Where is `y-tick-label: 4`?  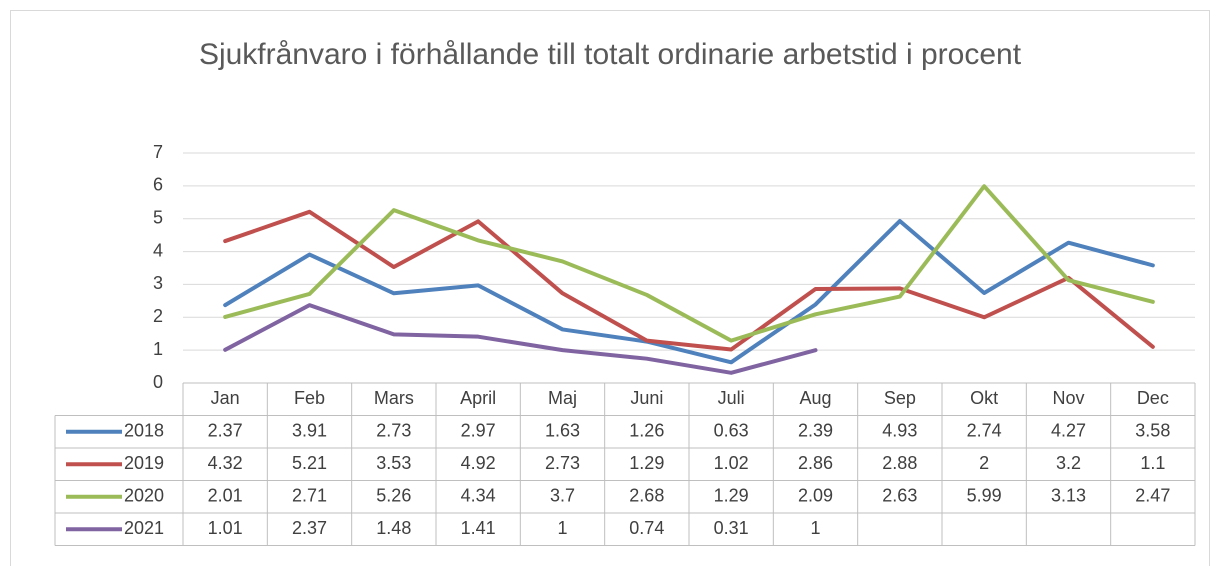
y-tick-label: 4 is located at coordinates (158, 250).